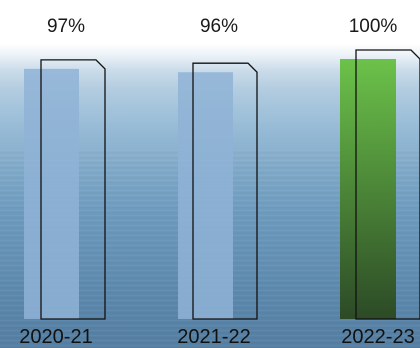  Describe the element at coordinates (377, 337) in the screenshot. I see `category-label-2022-23: 2022-23` at that location.